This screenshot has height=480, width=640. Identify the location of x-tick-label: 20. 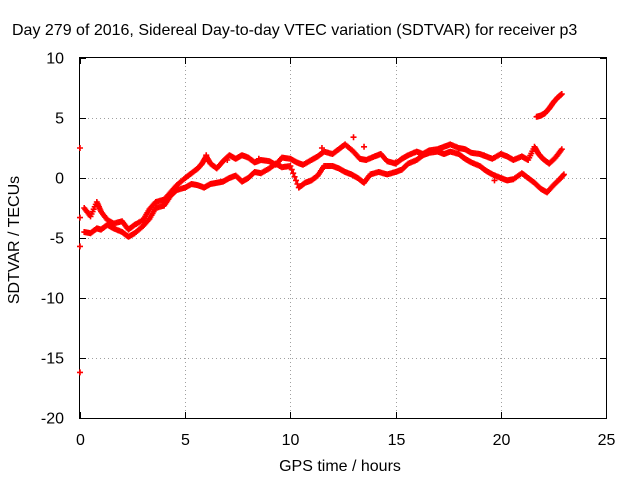
(502, 440).